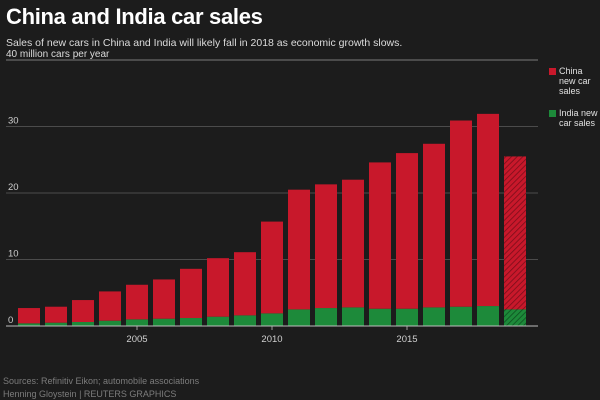  I want to click on bar-china-2014, so click(380, 235).